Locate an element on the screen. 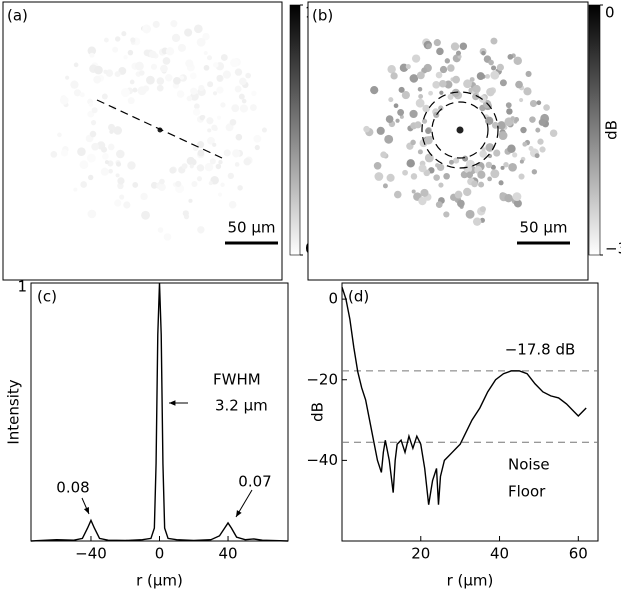  x-axis-label: r (μm) is located at coordinates (159, 581).